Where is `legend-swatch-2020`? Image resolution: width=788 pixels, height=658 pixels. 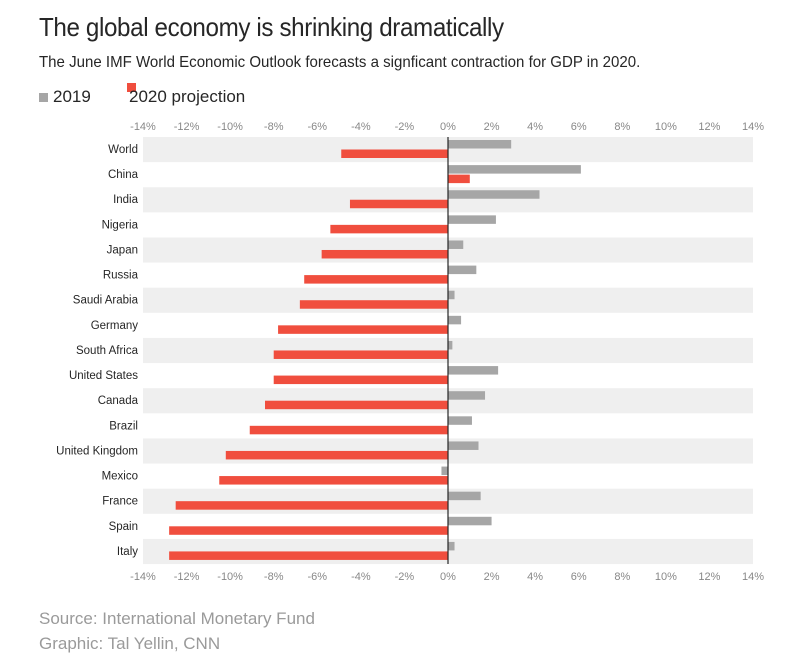
legend-swatch-2020 is located at coordinates (131, 87).